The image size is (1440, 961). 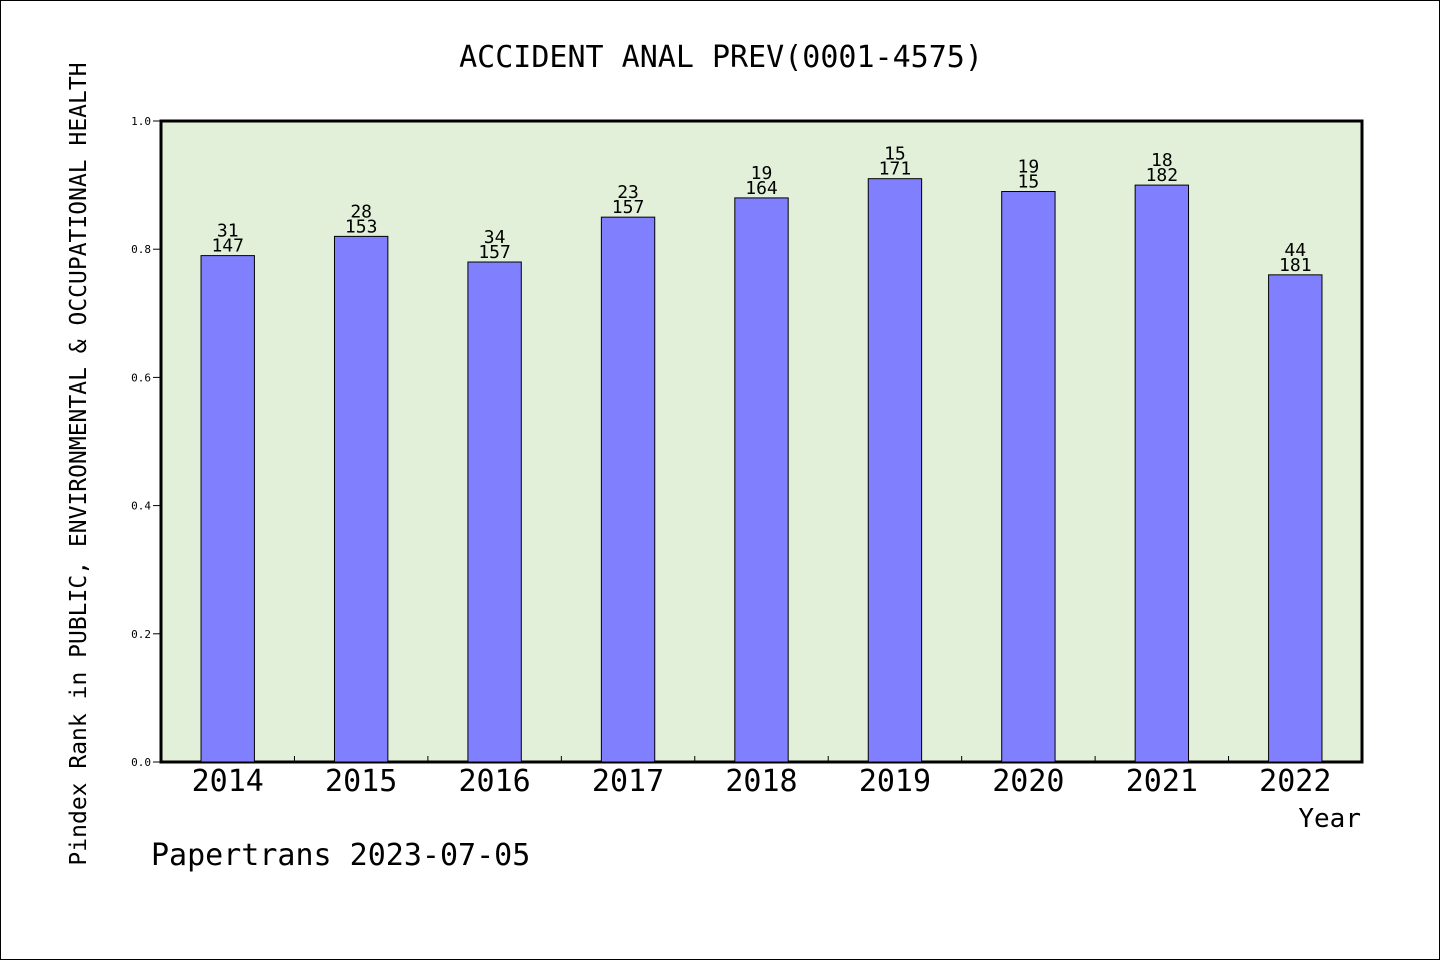 What do you see at coordinates (141, 506) in the screenshot?
I see `y-tick-label: 0.4` at bounding box center [141, 506].